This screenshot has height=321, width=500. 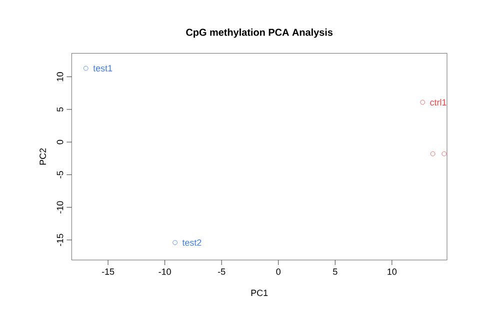 I want to click on y-tick-label: -5, so click(x=60, y=174).